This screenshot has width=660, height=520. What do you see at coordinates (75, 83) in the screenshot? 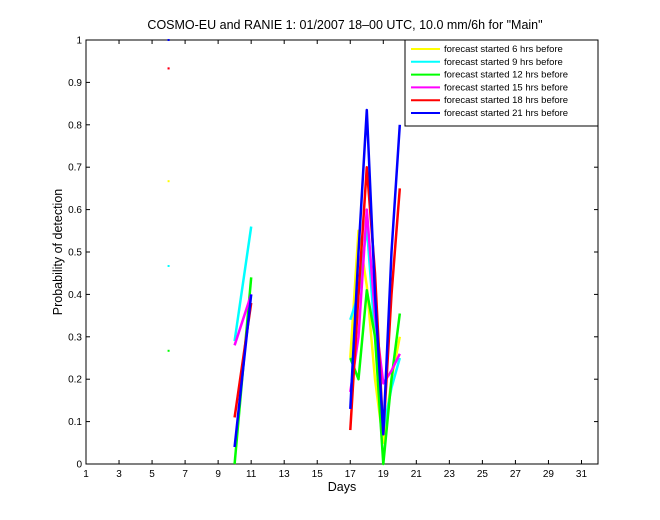
I see `y-tick-label: 0.9` at bounding box center [75, 83].